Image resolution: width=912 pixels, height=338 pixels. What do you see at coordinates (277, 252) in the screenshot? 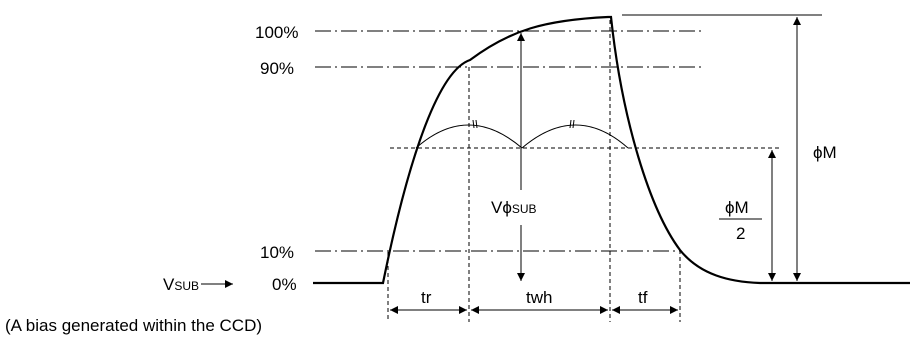
I see `label-10-percent: 10%` at bounding box center [277, 252].